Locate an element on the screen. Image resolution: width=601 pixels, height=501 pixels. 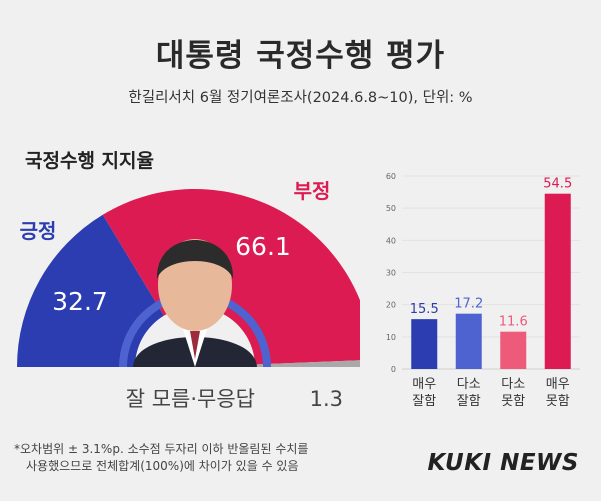
gauge-label-neutral: 잘 모름·무응답 is located at coordinates (190, 399).